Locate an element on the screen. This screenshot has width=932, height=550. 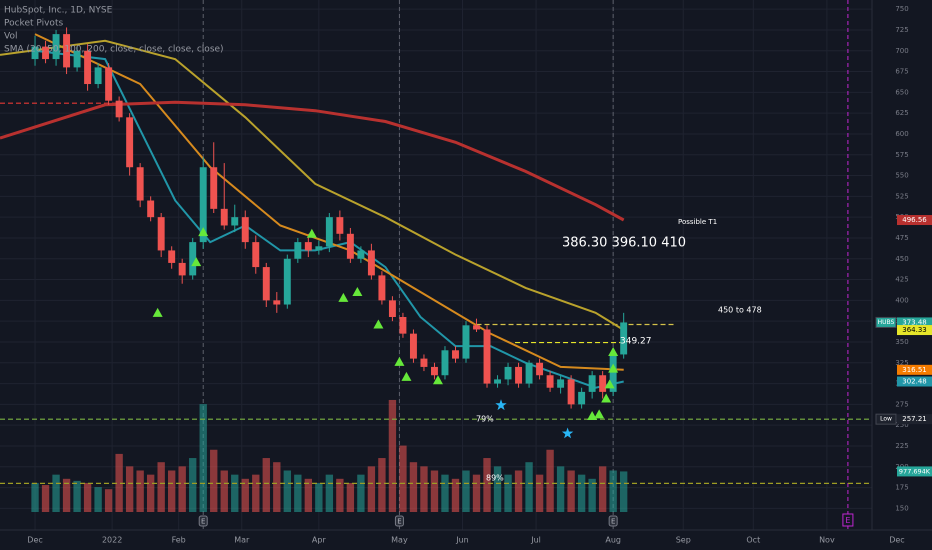
y-tick-label: 575 is located at coordinates (901, 155).